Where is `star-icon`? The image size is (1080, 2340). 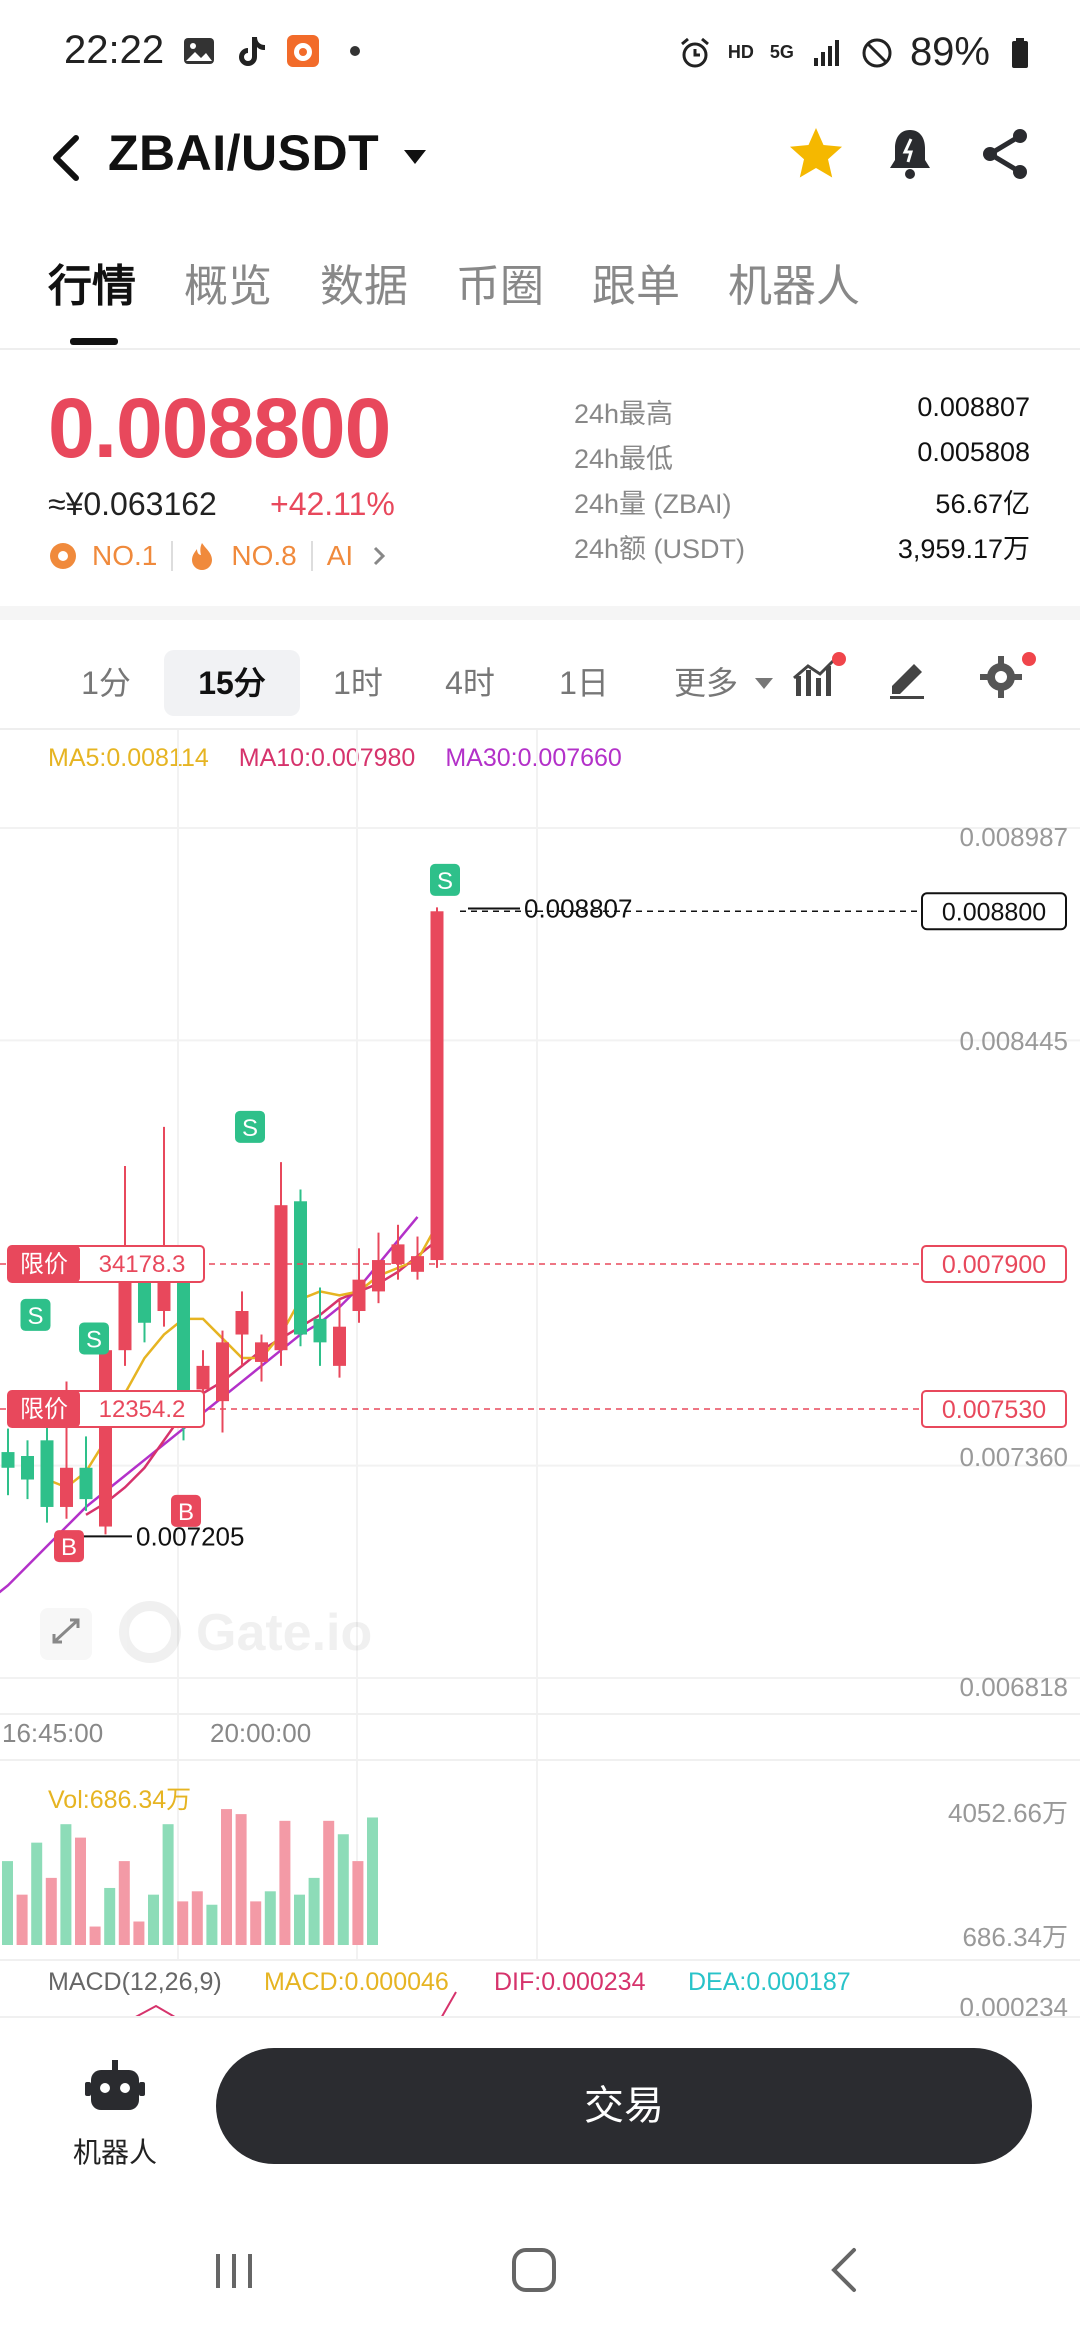
star-icon is located at coordinates (816, 154).